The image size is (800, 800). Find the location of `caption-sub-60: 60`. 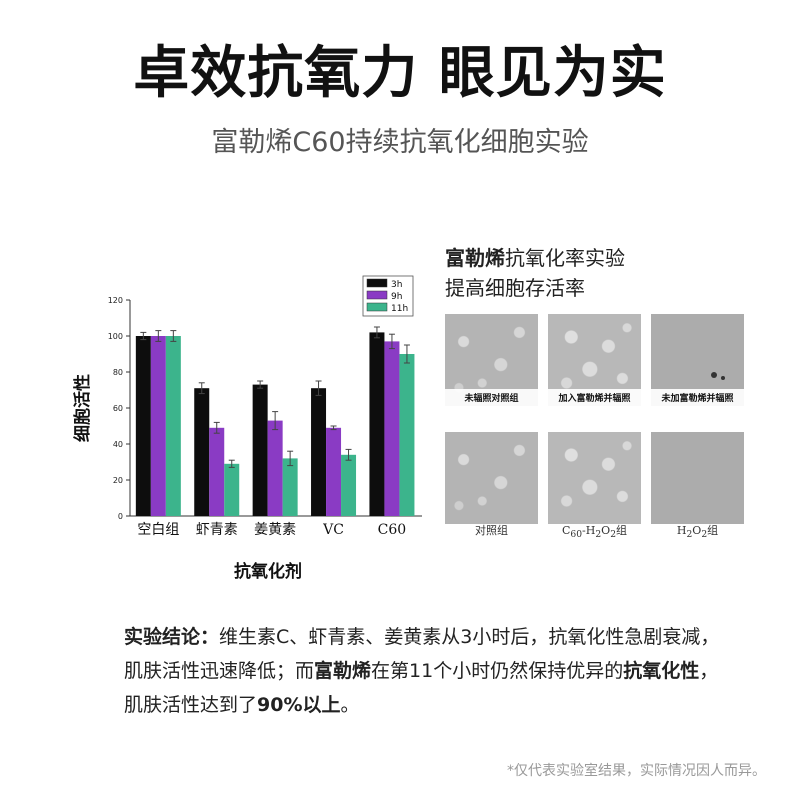

caption-sub-60: 60 is located at coordinates (576, 535).